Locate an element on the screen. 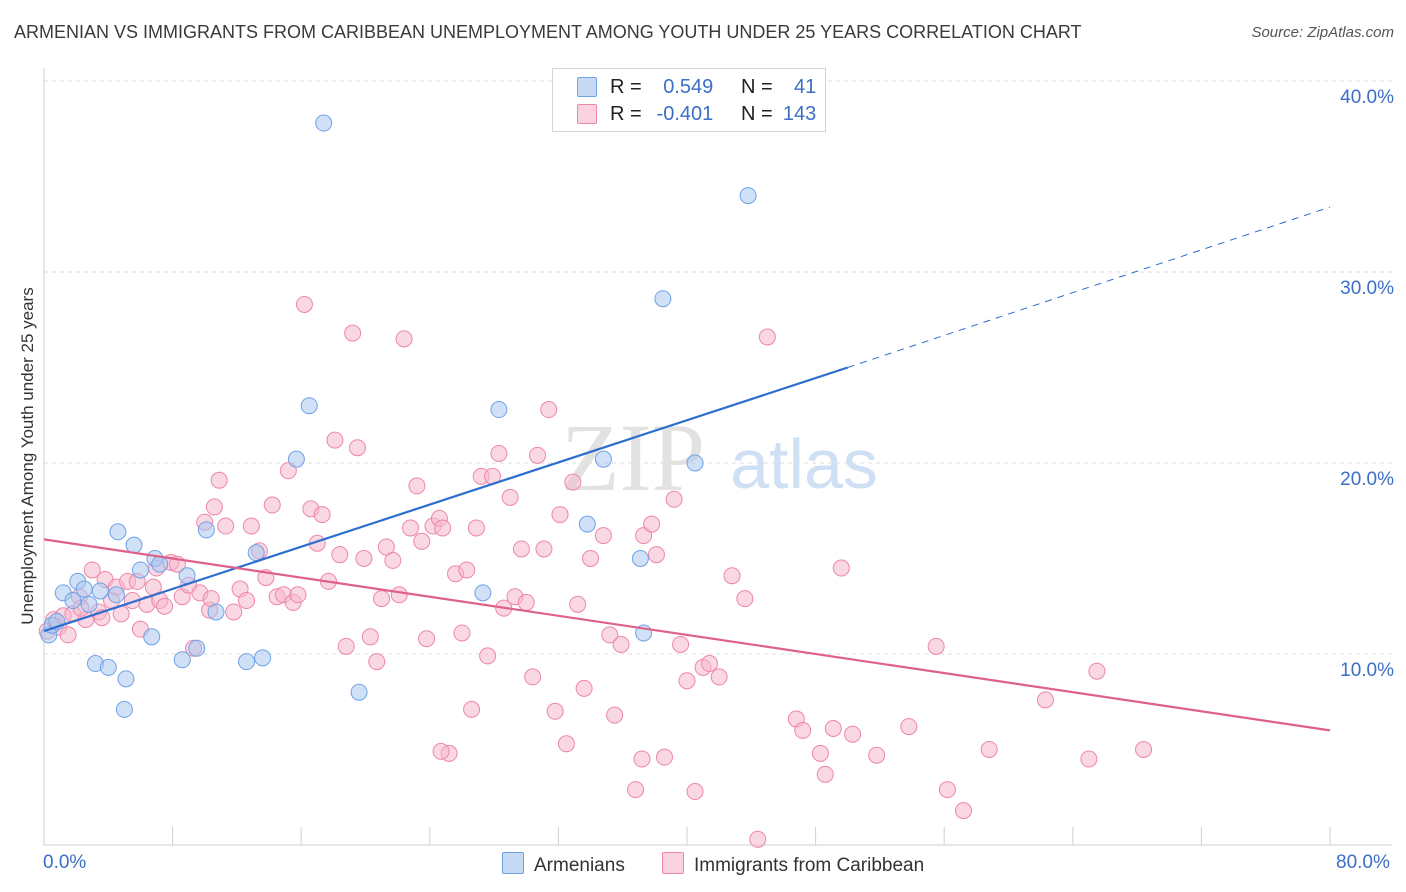 The width and height of the screenshot is (1406, 892). y-tick-label: 40.0% is located at coordinates (1367, 97).